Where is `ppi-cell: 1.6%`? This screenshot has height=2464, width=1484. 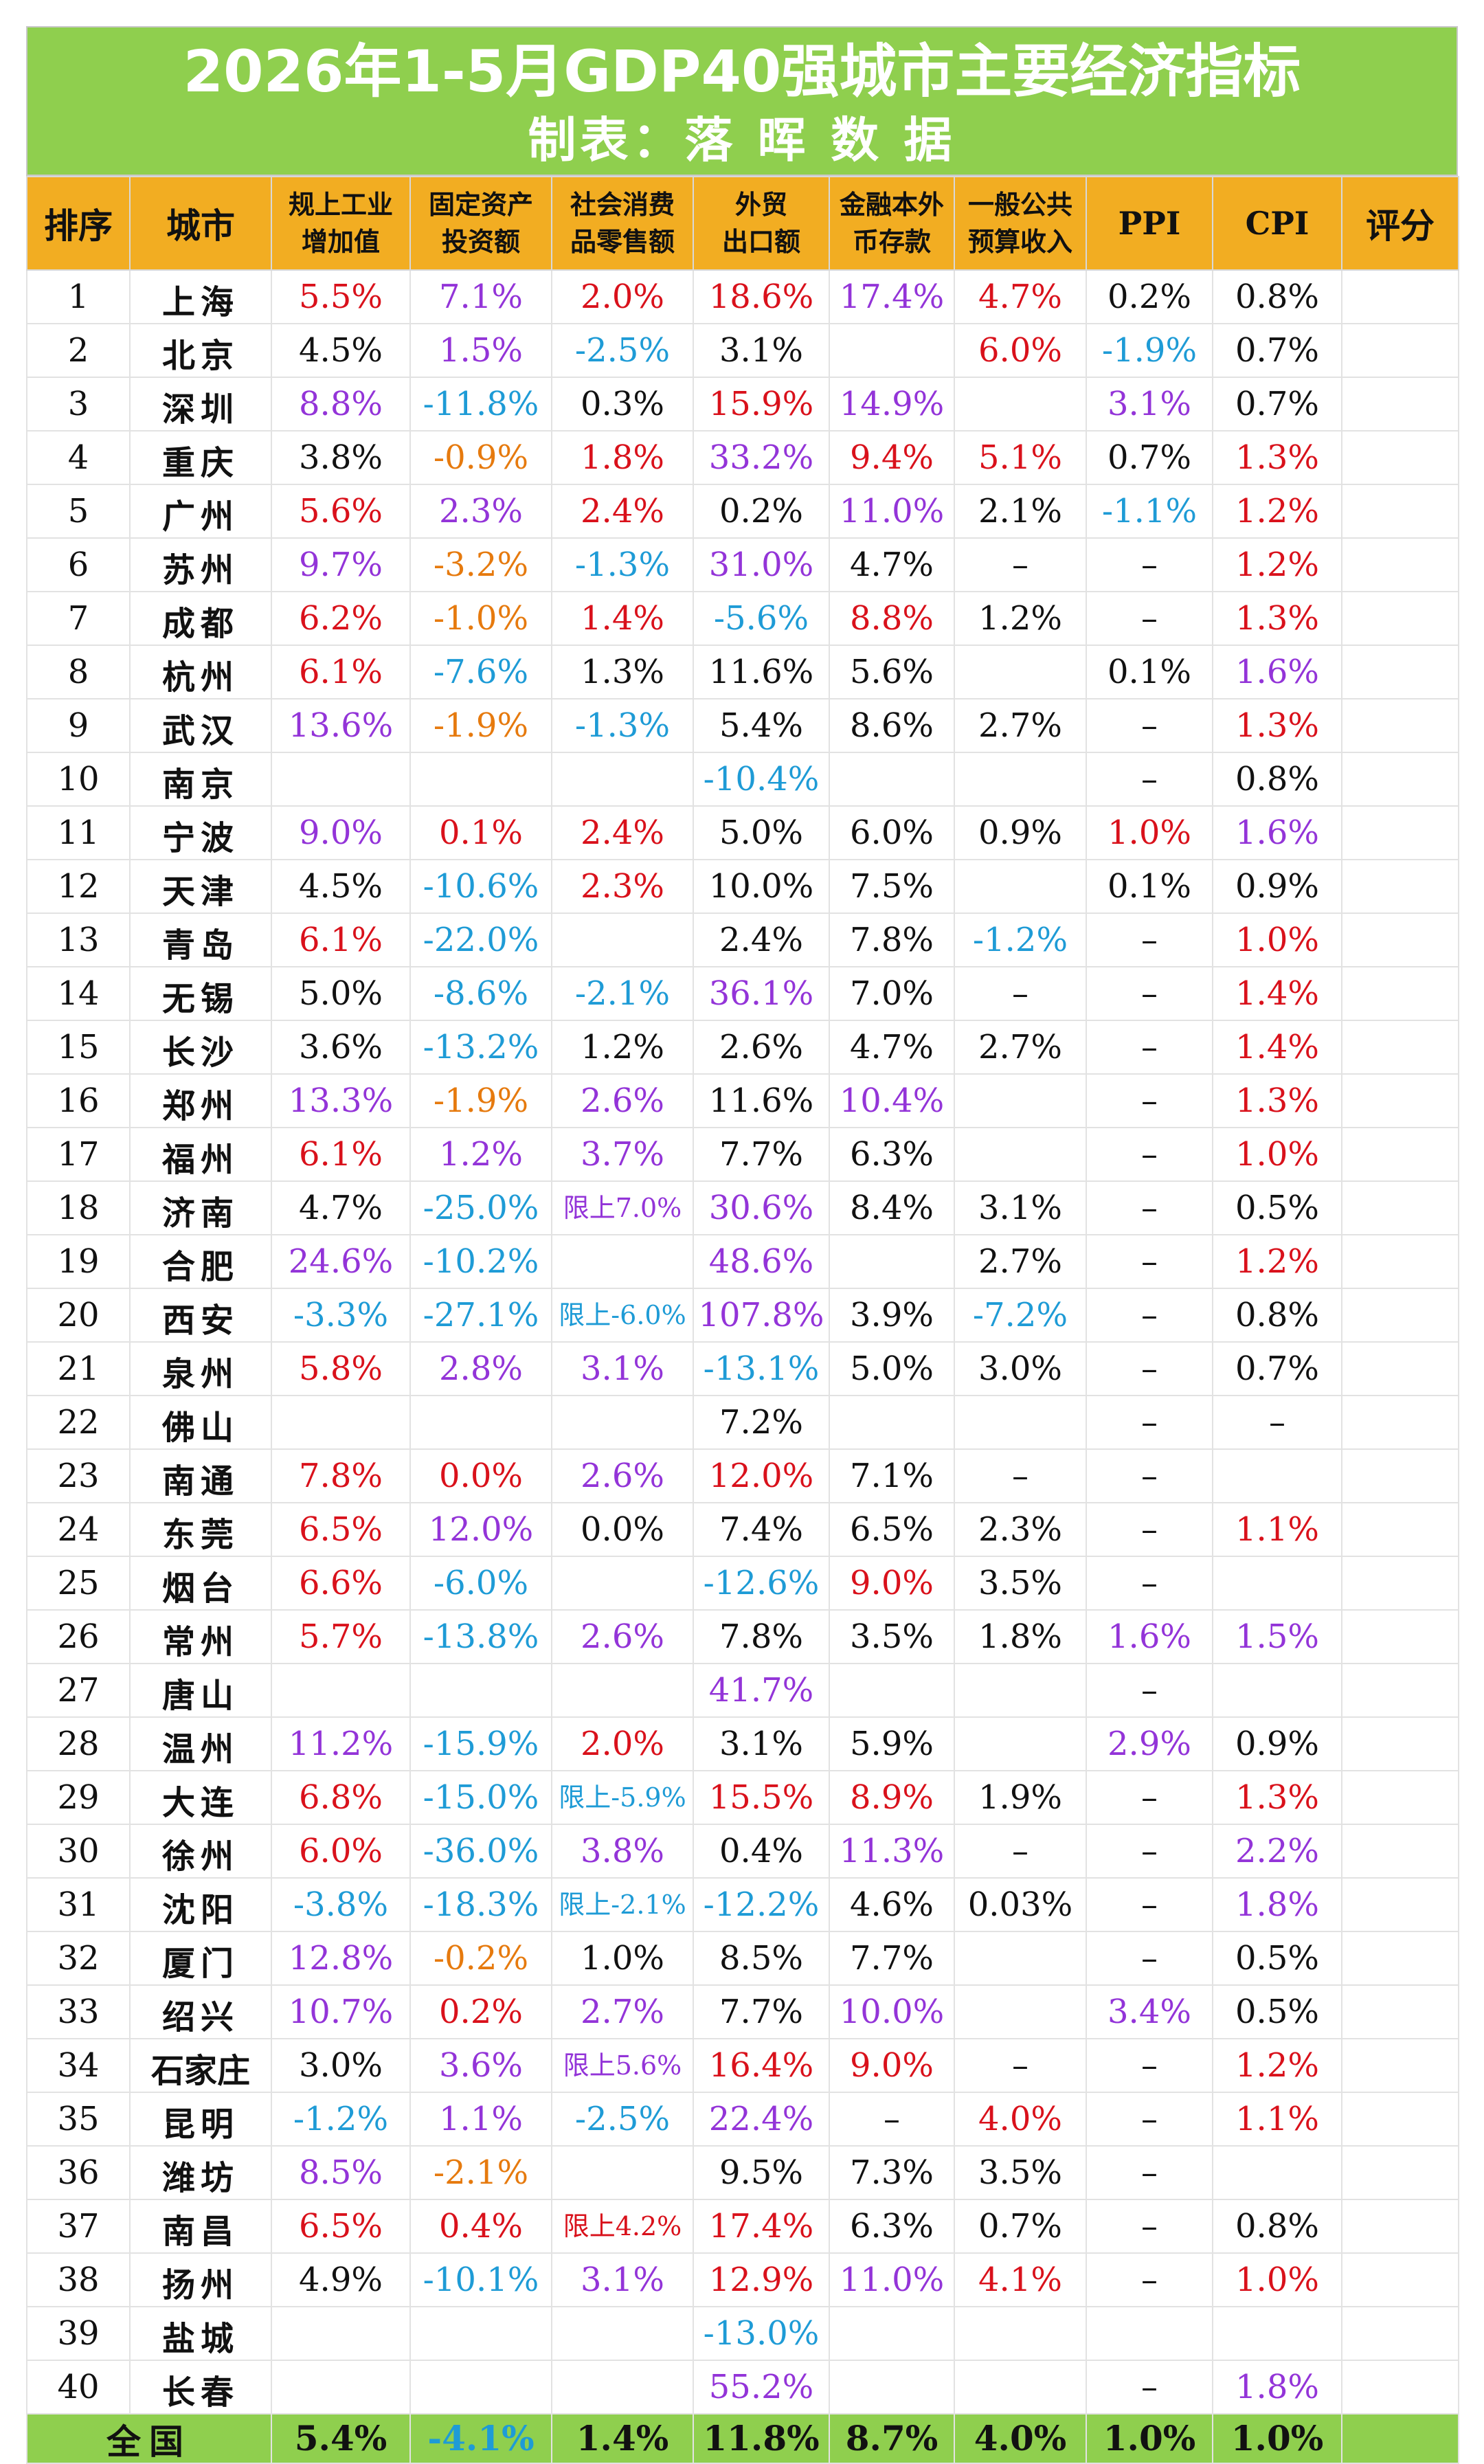 ppi-cell: 1.6% is located at coordinates (1149, 1636).